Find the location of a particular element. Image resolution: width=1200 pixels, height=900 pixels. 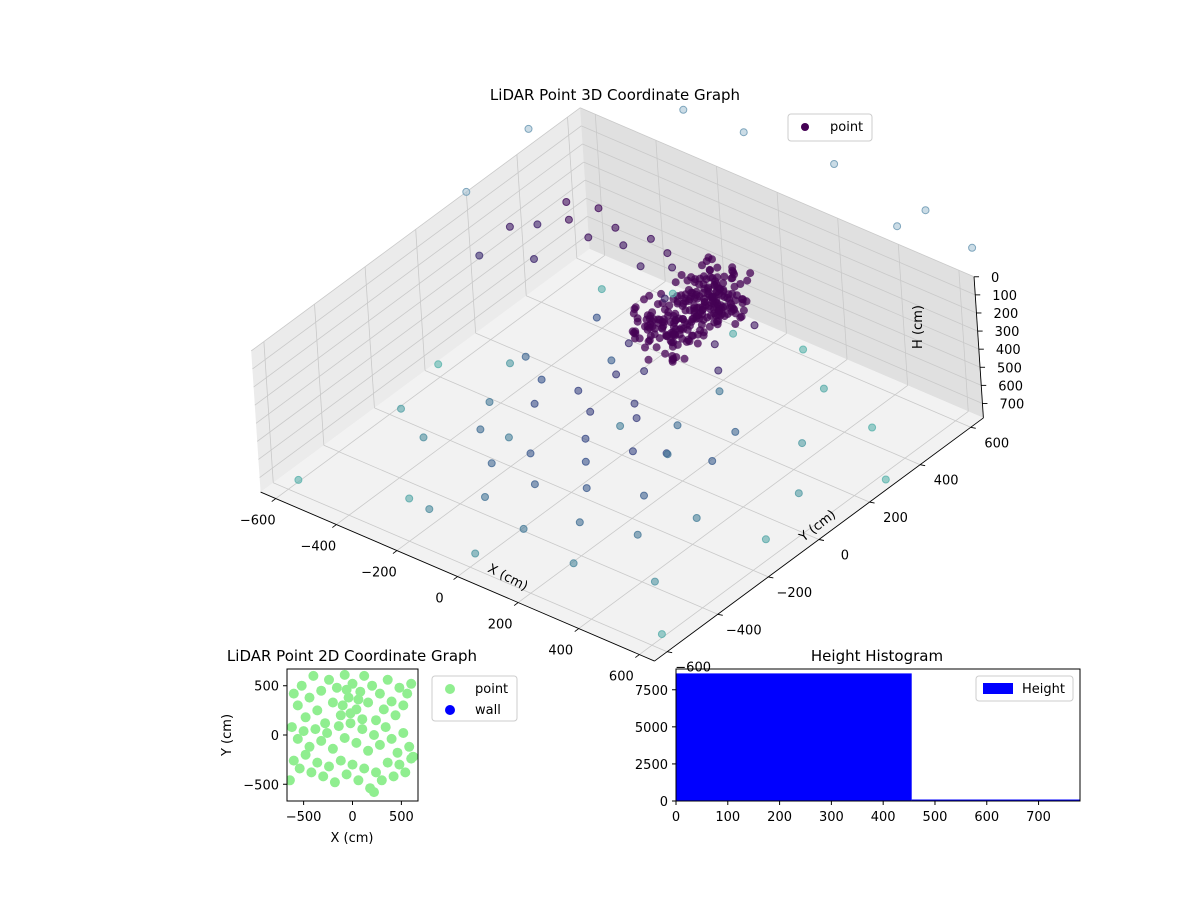

chart-3d-y-tick-label: 0 is located at coordinates (845, 556).